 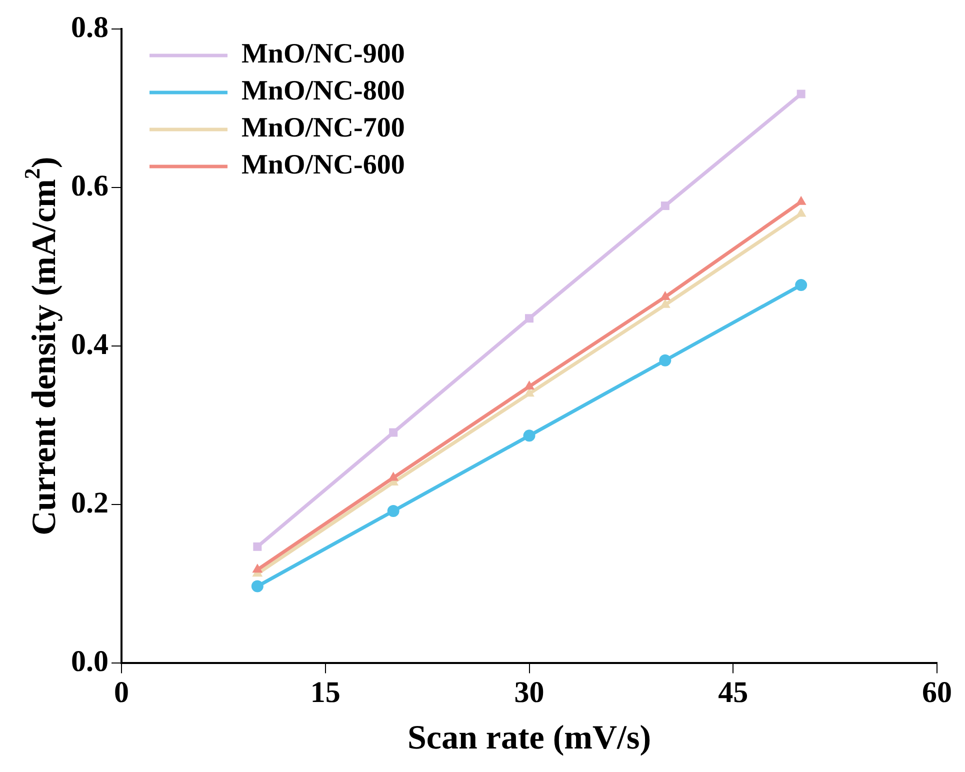 What do you see at coordinates (41, 346) in the screenshot?
I see `y-axis-title: Current density (mA/cm2)` at bounding box center [41, 346].